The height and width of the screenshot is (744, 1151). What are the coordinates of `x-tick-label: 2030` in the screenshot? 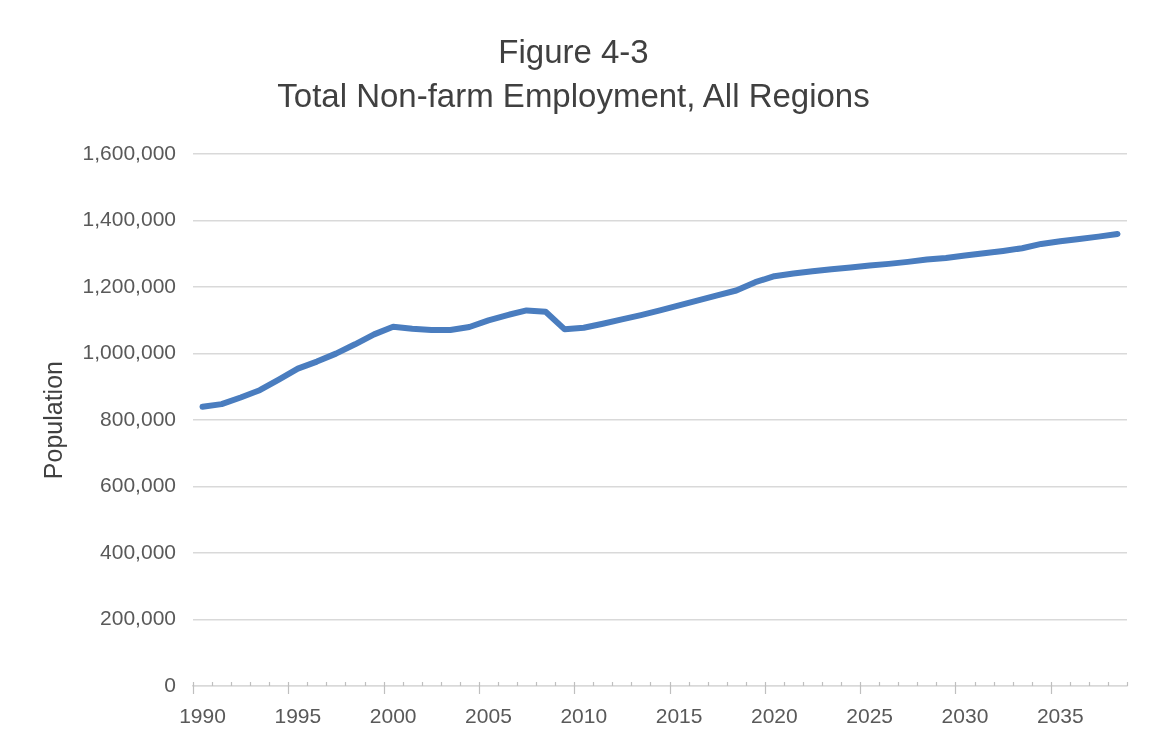 It's located at (965, 716).